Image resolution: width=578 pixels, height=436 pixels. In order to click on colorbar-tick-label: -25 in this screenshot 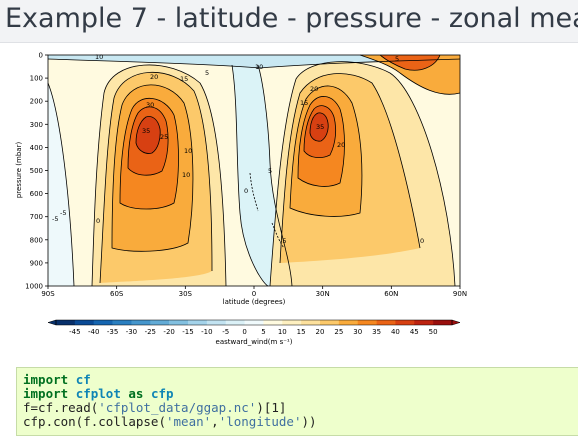, I will do `click(150, 332)`.